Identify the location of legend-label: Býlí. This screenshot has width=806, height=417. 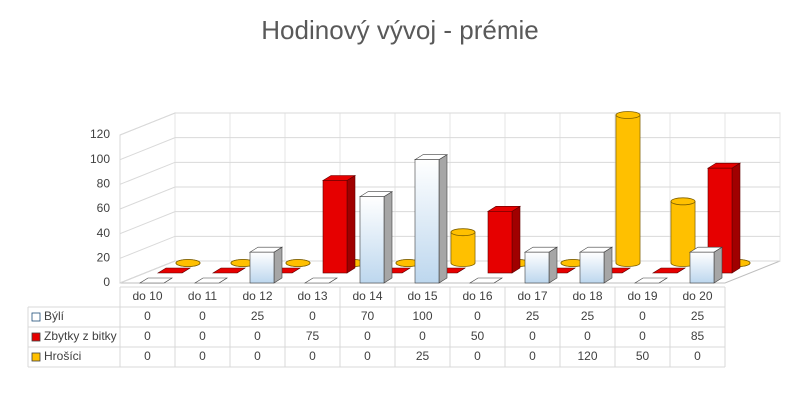
(54, 316).